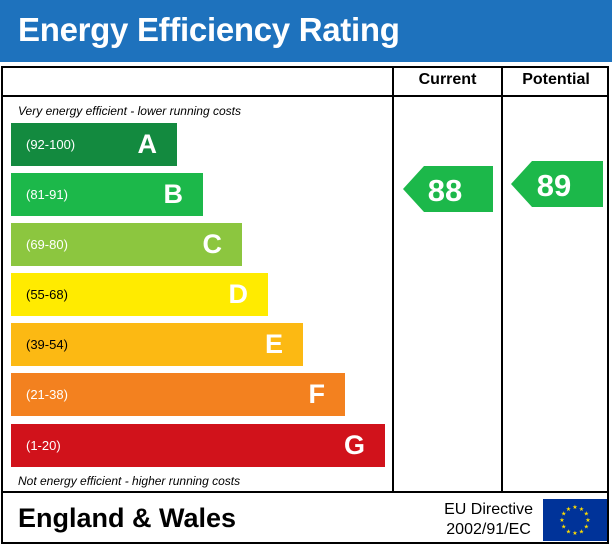  I want to click on current-rating-value: 88, so click(445, 190).